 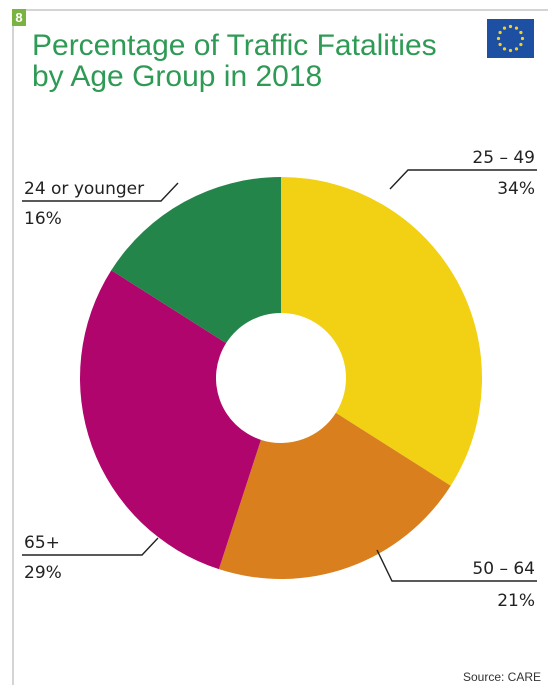 I want to click on slice-label-65-plus: 65+, so click(x=42, y=543).